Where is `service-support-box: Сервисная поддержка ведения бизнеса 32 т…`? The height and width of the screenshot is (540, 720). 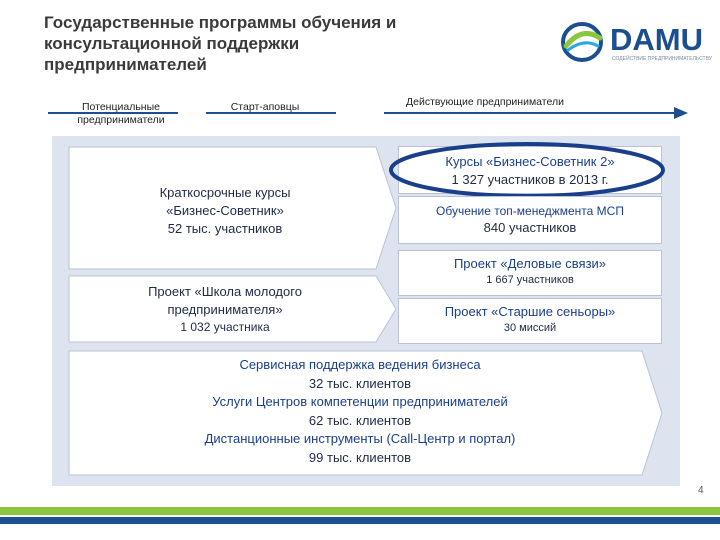
service-support-box: Сервисная поддержка ведения бизнеса 32 т… is located at coordinates (360, 411).